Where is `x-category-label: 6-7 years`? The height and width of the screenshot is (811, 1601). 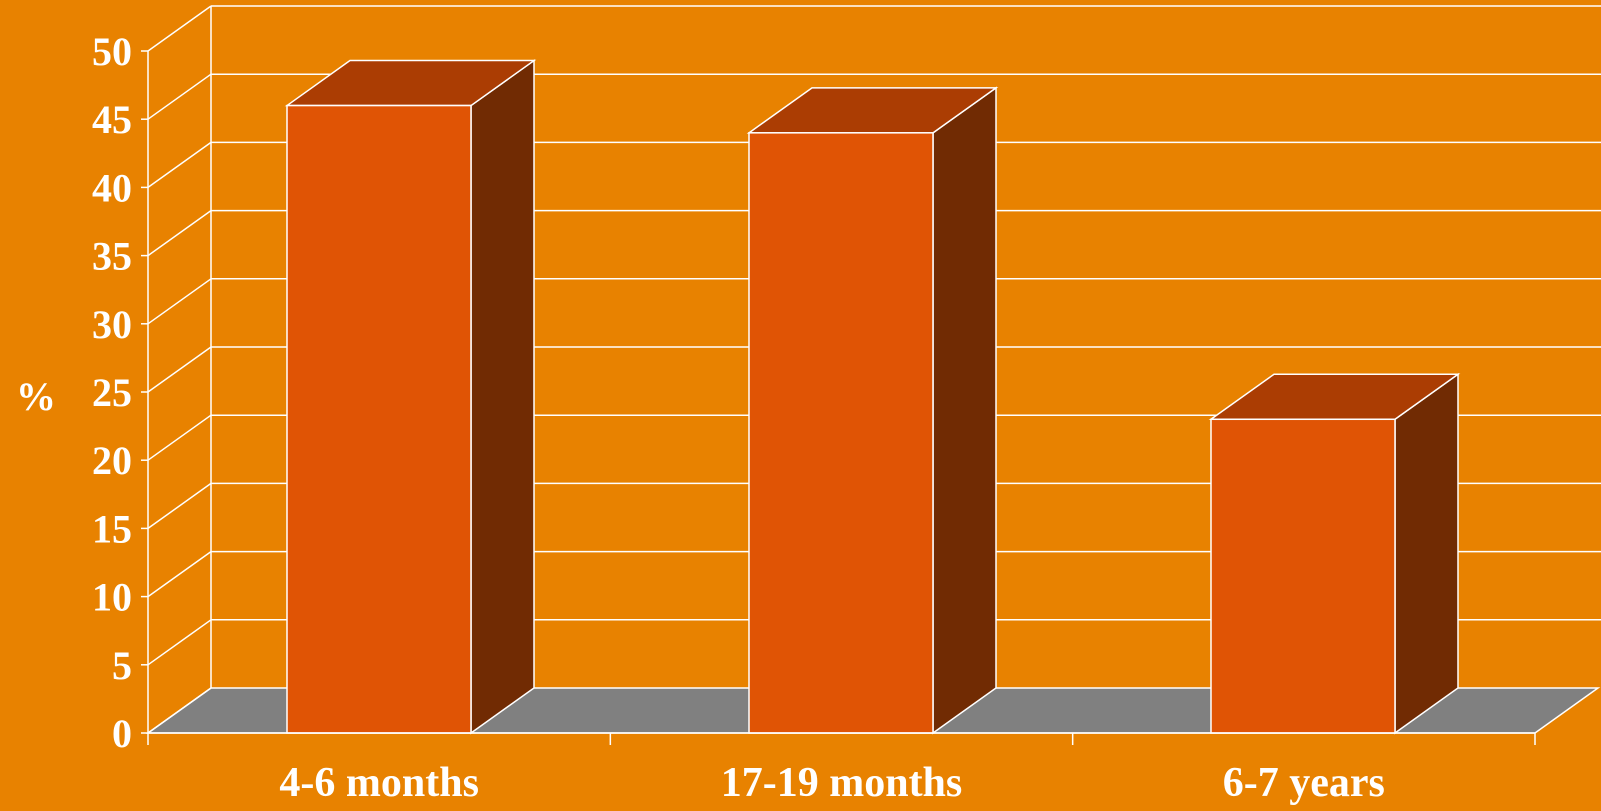 x-category-label: 6-7 years is located at coordinates (1304, 783).